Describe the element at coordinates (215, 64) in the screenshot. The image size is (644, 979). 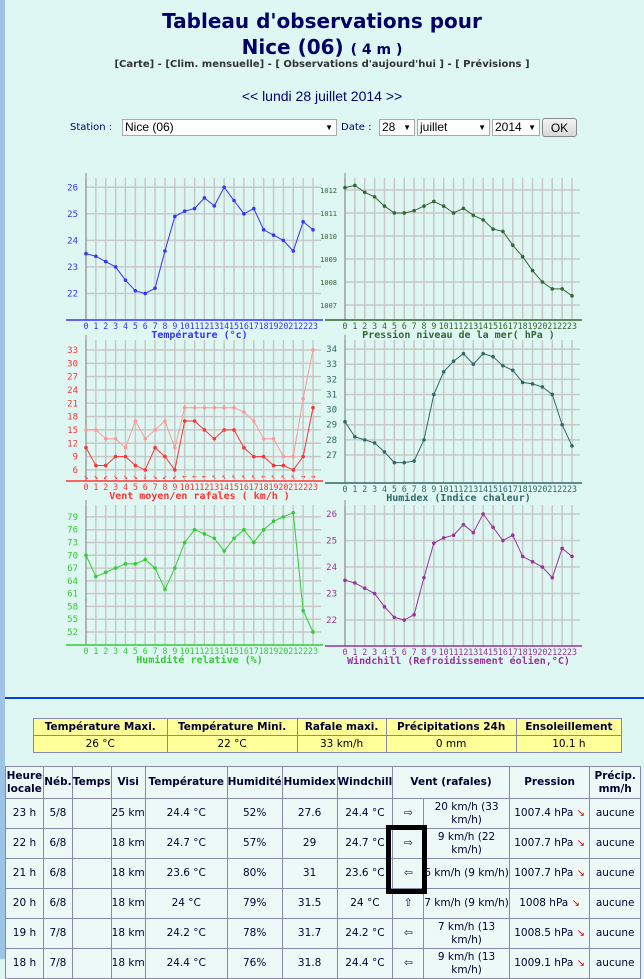
I see `link-clim-mensuelle: [Clim. mensuelle]` at that location.